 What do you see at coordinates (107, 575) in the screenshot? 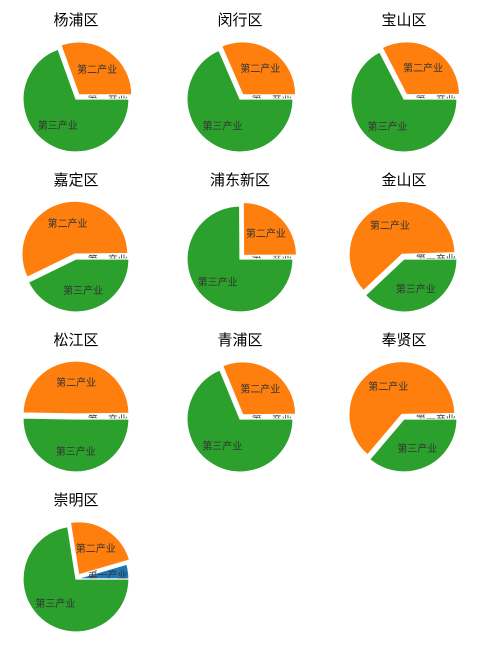
I see `slice-label: 第一产业` at bounding box center [107, 575].